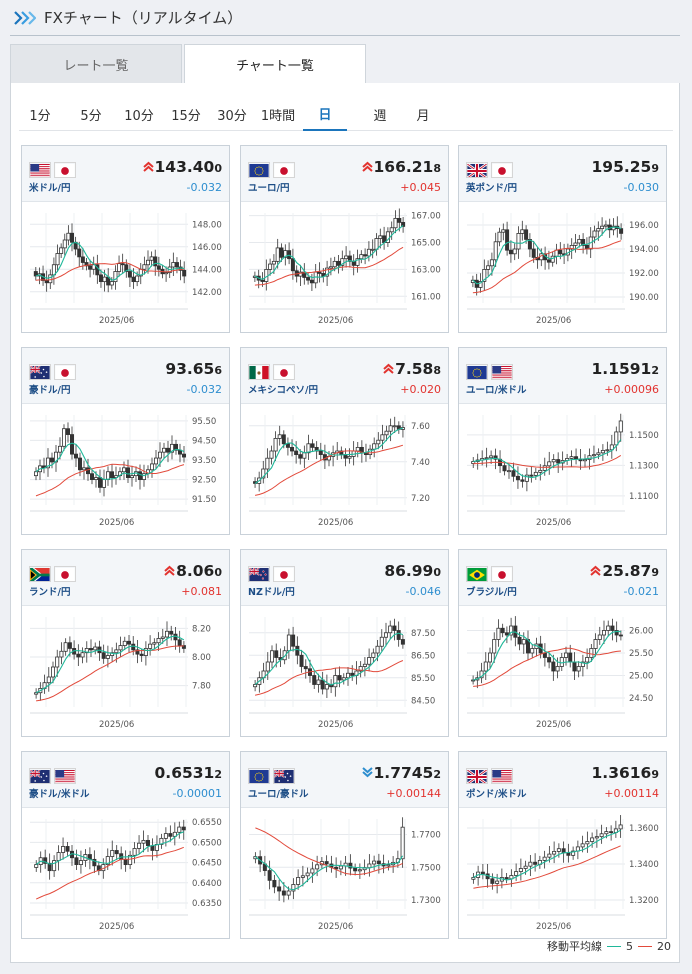  What do you see at coordinates (477, 776) in the screenshot?
I see `flag-gb-icon` at bounding box center [477, 776].